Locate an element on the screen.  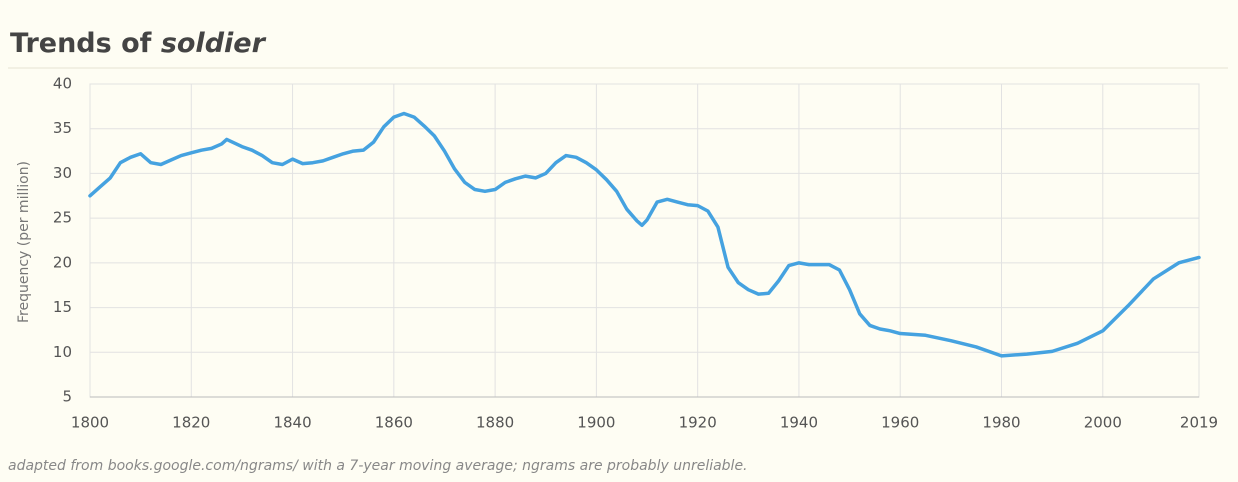
y-tick-label: 15 is located at coordinates (62, 307).